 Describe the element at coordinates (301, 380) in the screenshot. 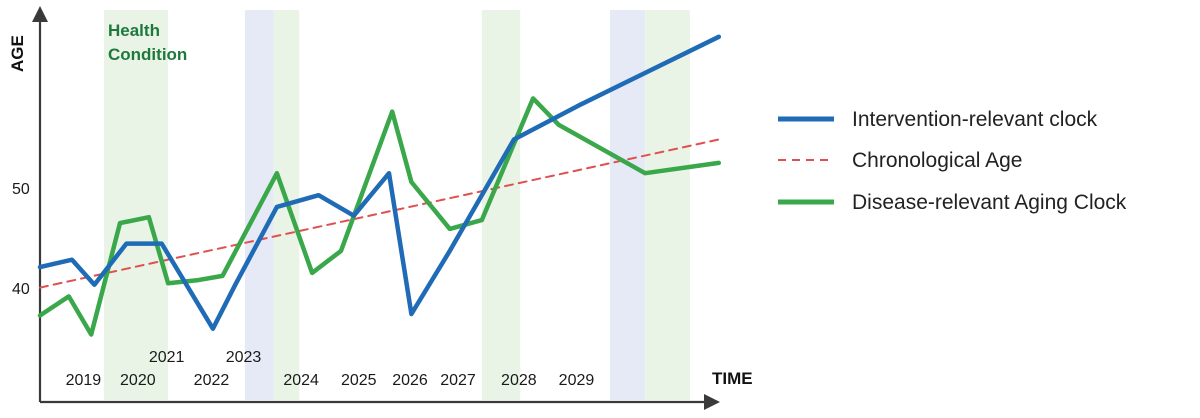

I see `x-tick-label-2024: 2024` at that location.